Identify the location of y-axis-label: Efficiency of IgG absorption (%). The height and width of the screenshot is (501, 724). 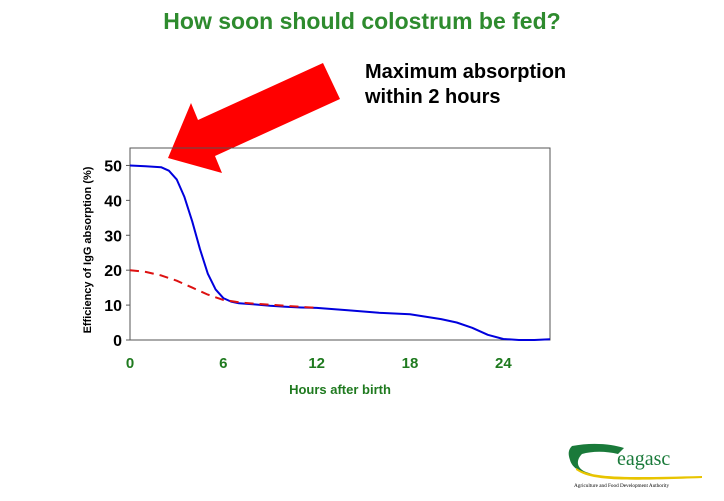
(88, 249).